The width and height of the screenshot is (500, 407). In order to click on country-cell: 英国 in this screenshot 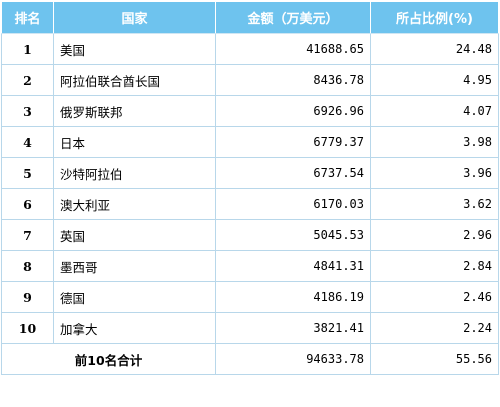, I will do `click(134, 235)`.